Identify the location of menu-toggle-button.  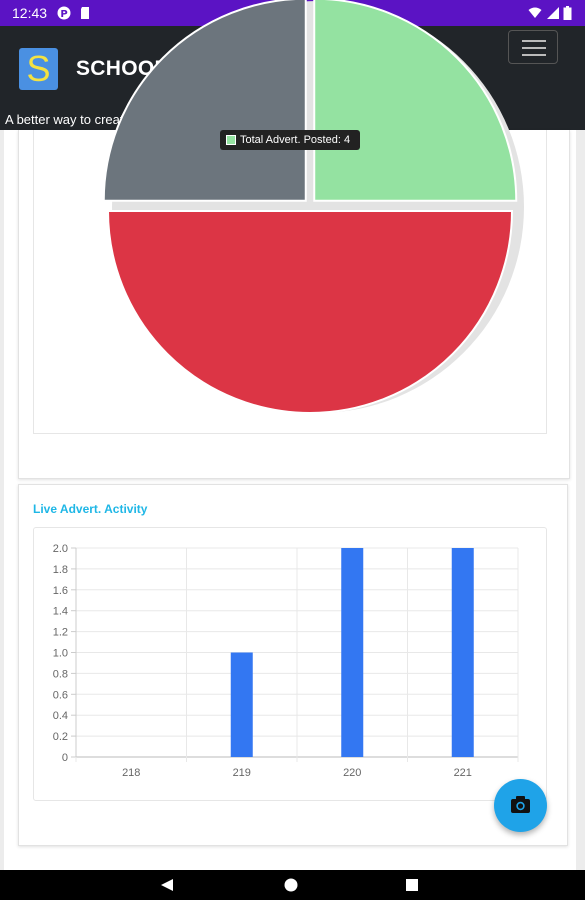
(533, 47).